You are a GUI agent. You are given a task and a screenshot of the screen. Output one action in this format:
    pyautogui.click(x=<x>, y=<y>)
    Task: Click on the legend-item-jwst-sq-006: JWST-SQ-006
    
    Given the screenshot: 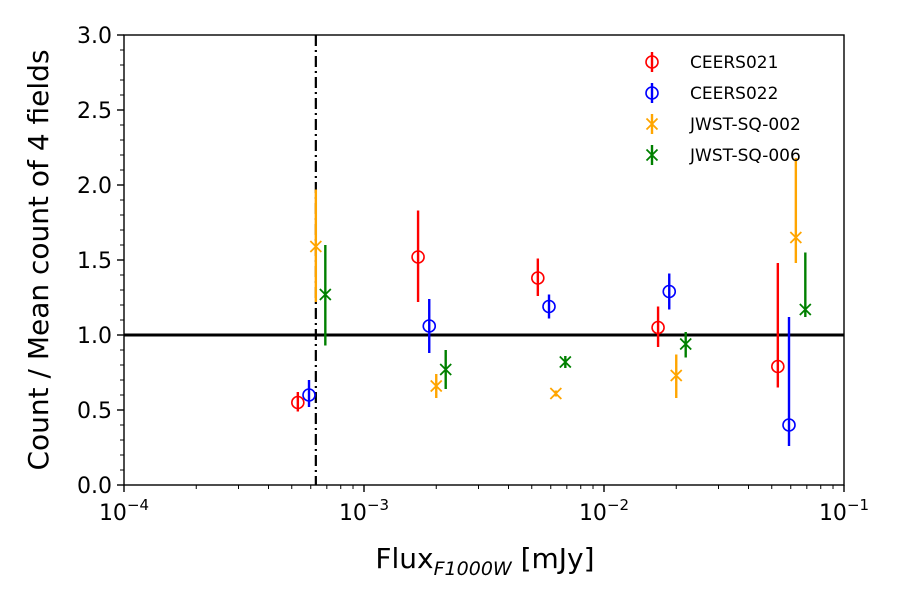 What is the action you would take?
    pyautogui.click(x=723, y=155)
    